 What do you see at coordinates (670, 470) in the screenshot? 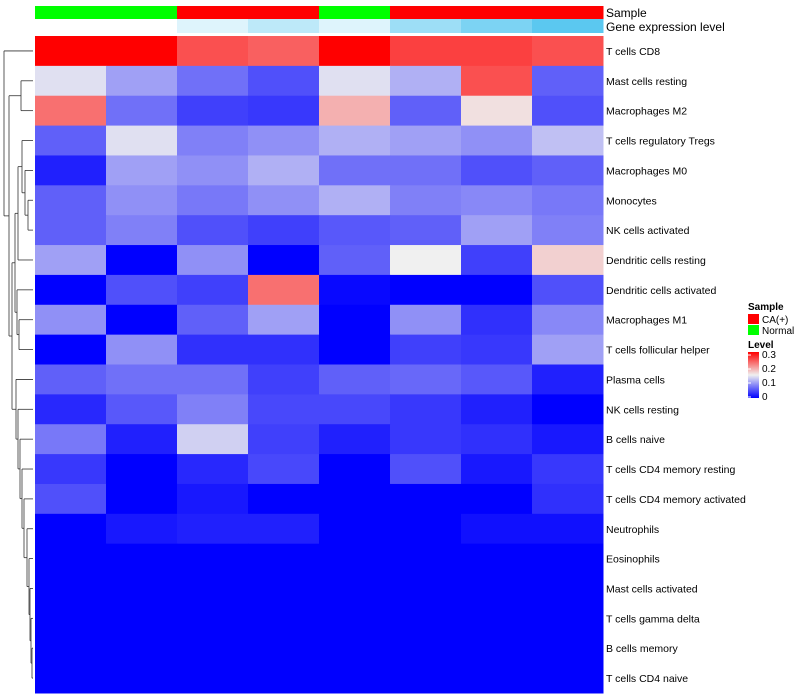
I see `row-label: T cells CD4 memory resting` at bounding box center [670, 470].